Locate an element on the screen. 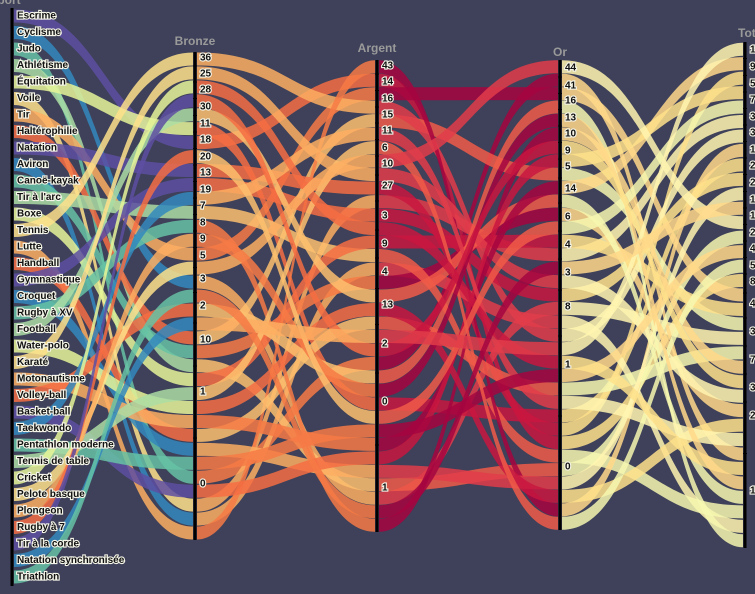  category-label: Natation synchronisée is located at coordinates (71, 560).